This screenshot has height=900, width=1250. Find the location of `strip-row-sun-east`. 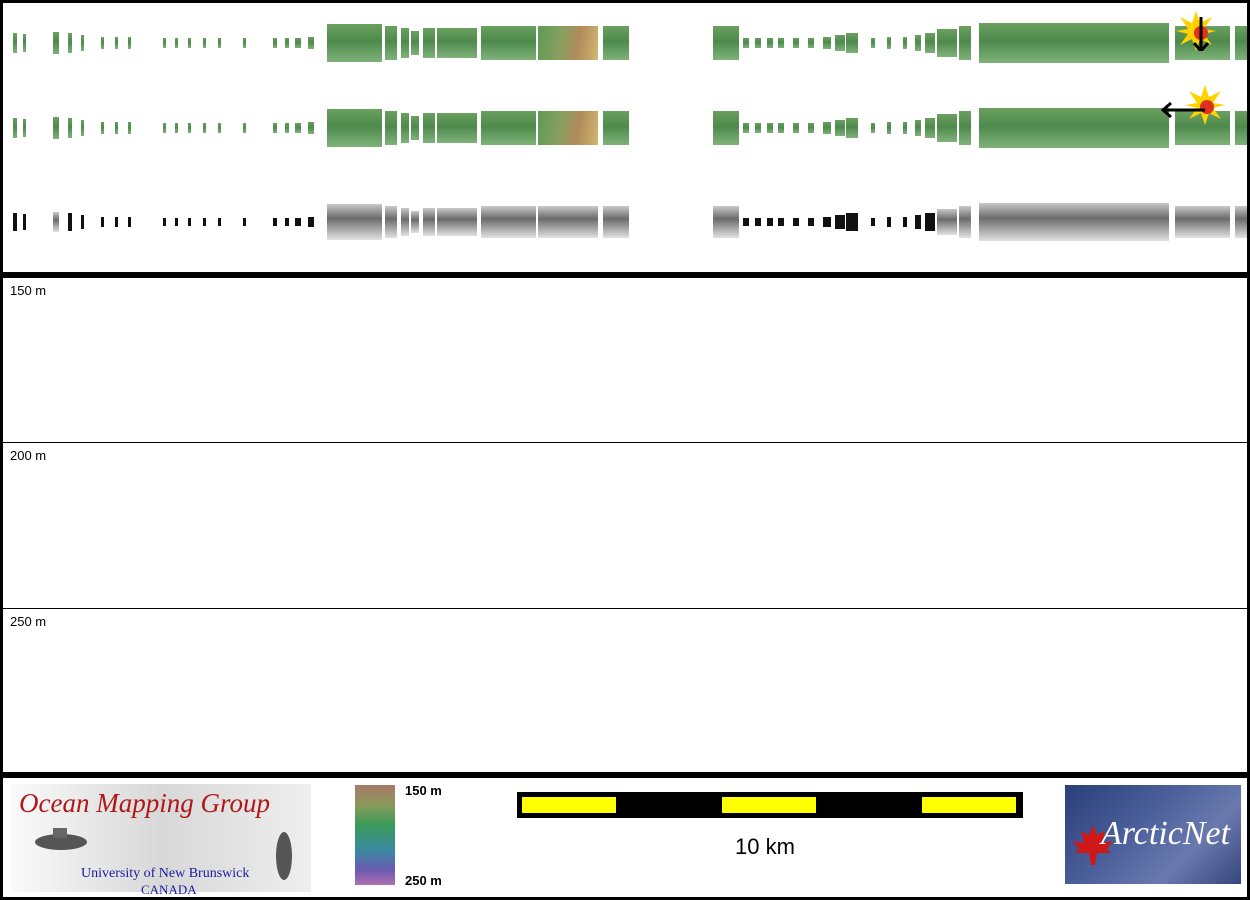

strip-row-sun-east is located at coordinates (625, 128).